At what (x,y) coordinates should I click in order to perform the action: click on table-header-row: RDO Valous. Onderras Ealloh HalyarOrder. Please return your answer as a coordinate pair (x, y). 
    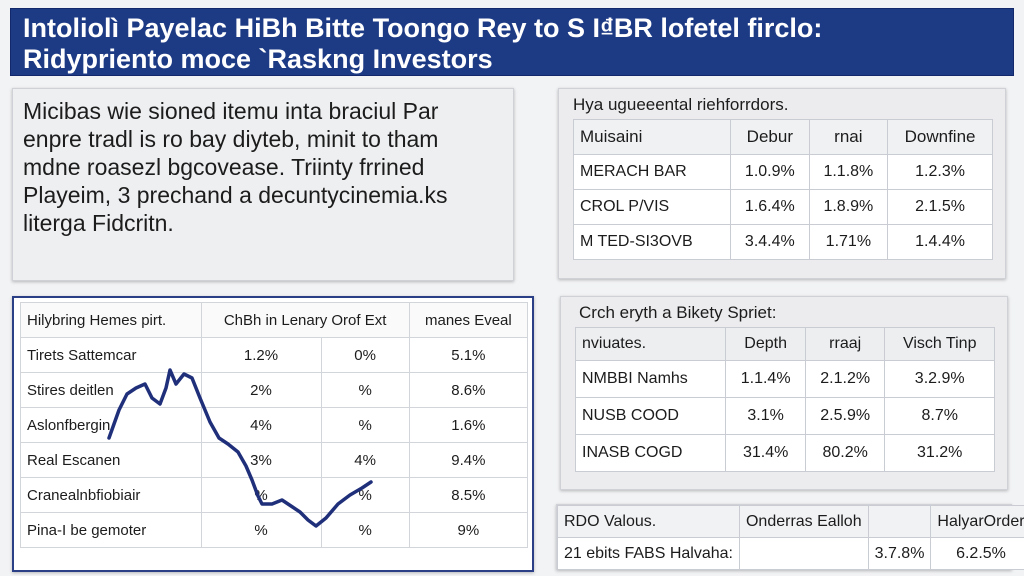
    Looking at the image, I should click on (790, 521).